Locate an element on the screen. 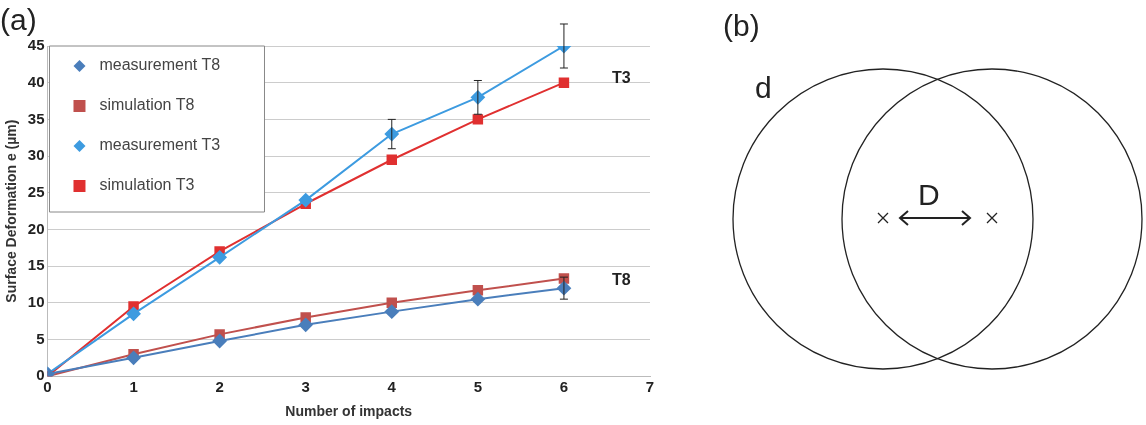 Image resolution: width=1146 pixels, height=425 pixels. y-tick-label: 25 is located at coordinates (36, 191).